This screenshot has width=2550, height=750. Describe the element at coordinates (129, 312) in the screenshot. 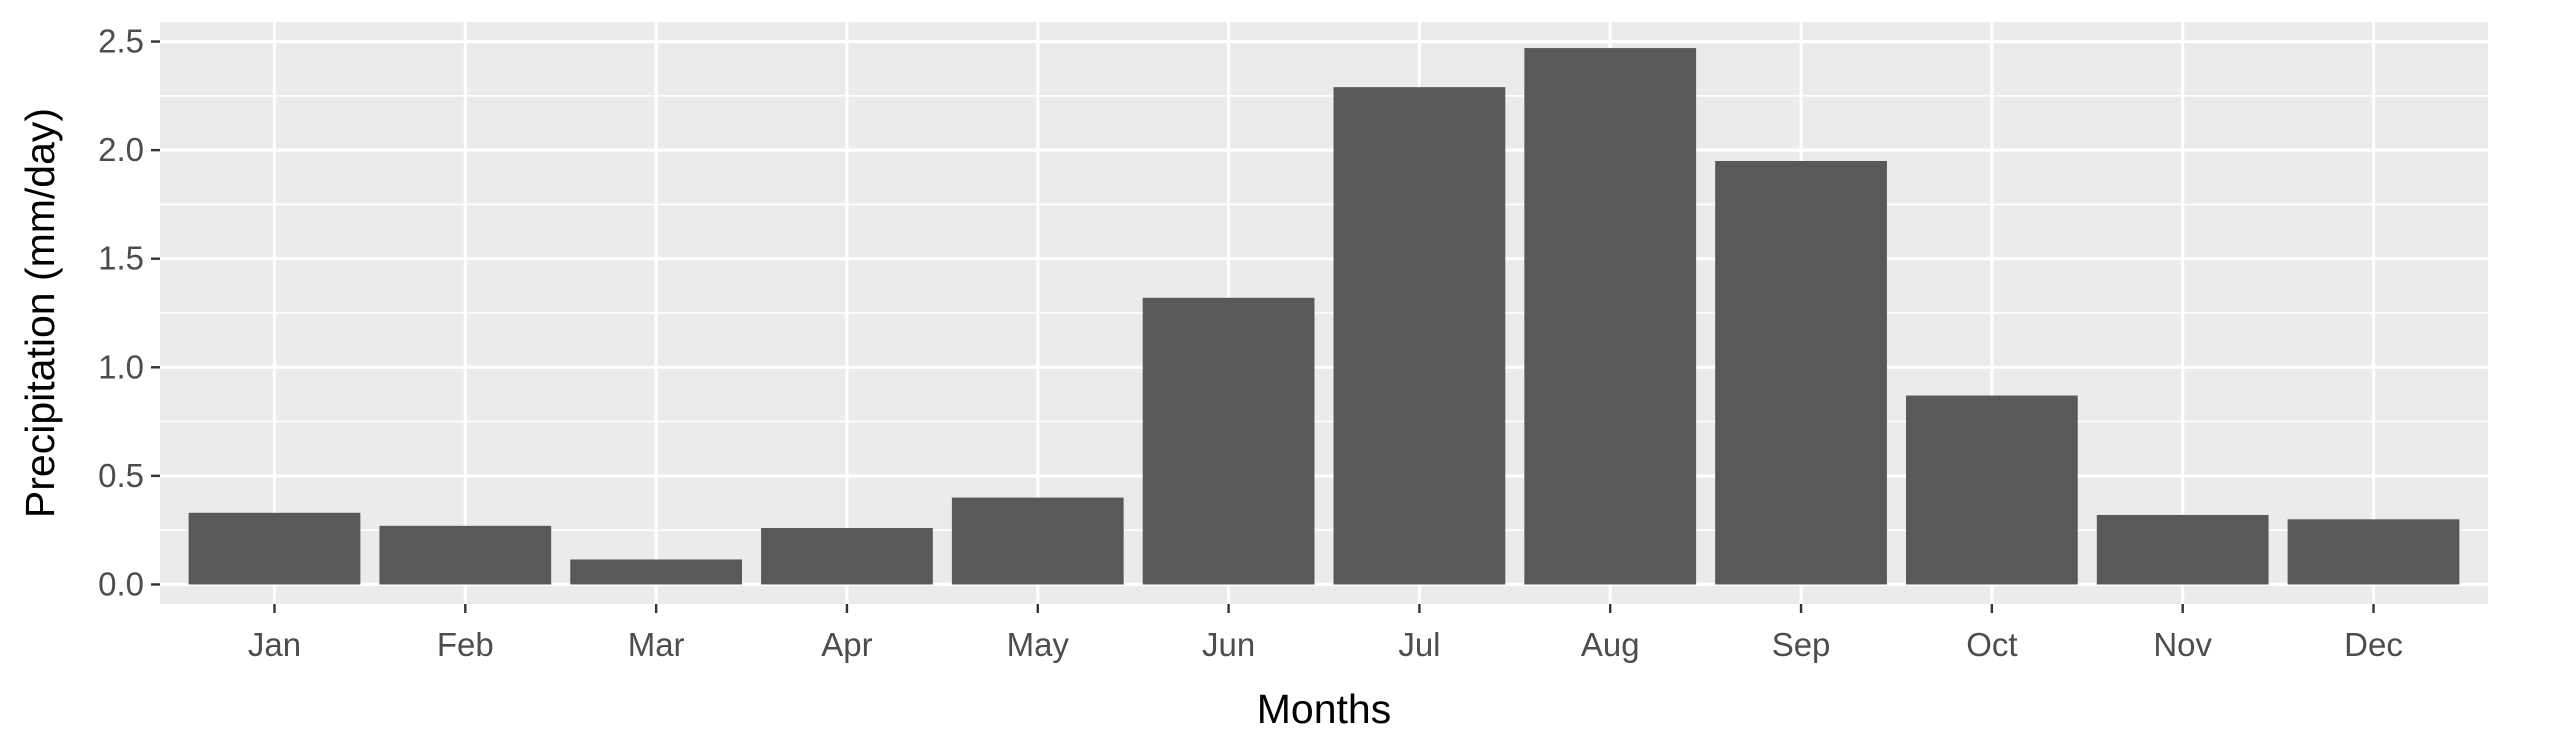

I see `y-axis: 0.0 0.5 1.0 1.5 2.0 2.5` at that location.